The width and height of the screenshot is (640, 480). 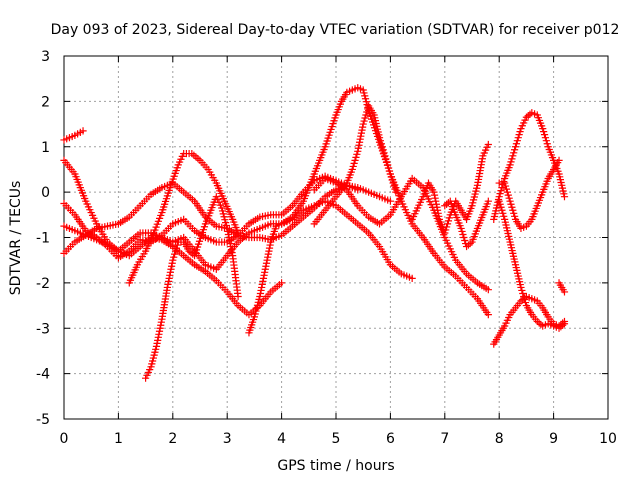 What do you see at coordinates (43, 284) in the screenshot?
I see `y-tick-label: -2` at bounding box center [43, 284].